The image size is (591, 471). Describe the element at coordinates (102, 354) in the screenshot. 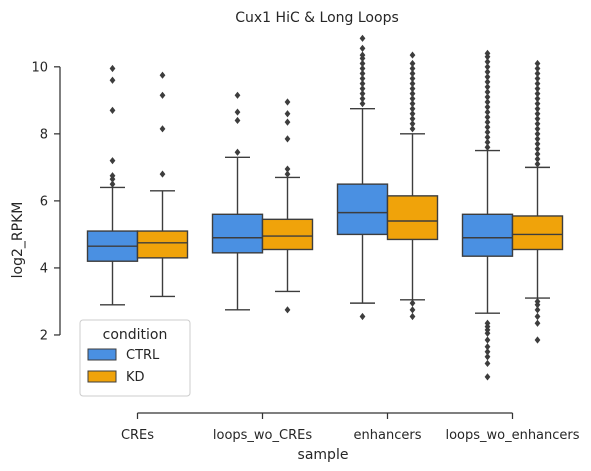

I see `legend-swatch-ctrl` at that location.